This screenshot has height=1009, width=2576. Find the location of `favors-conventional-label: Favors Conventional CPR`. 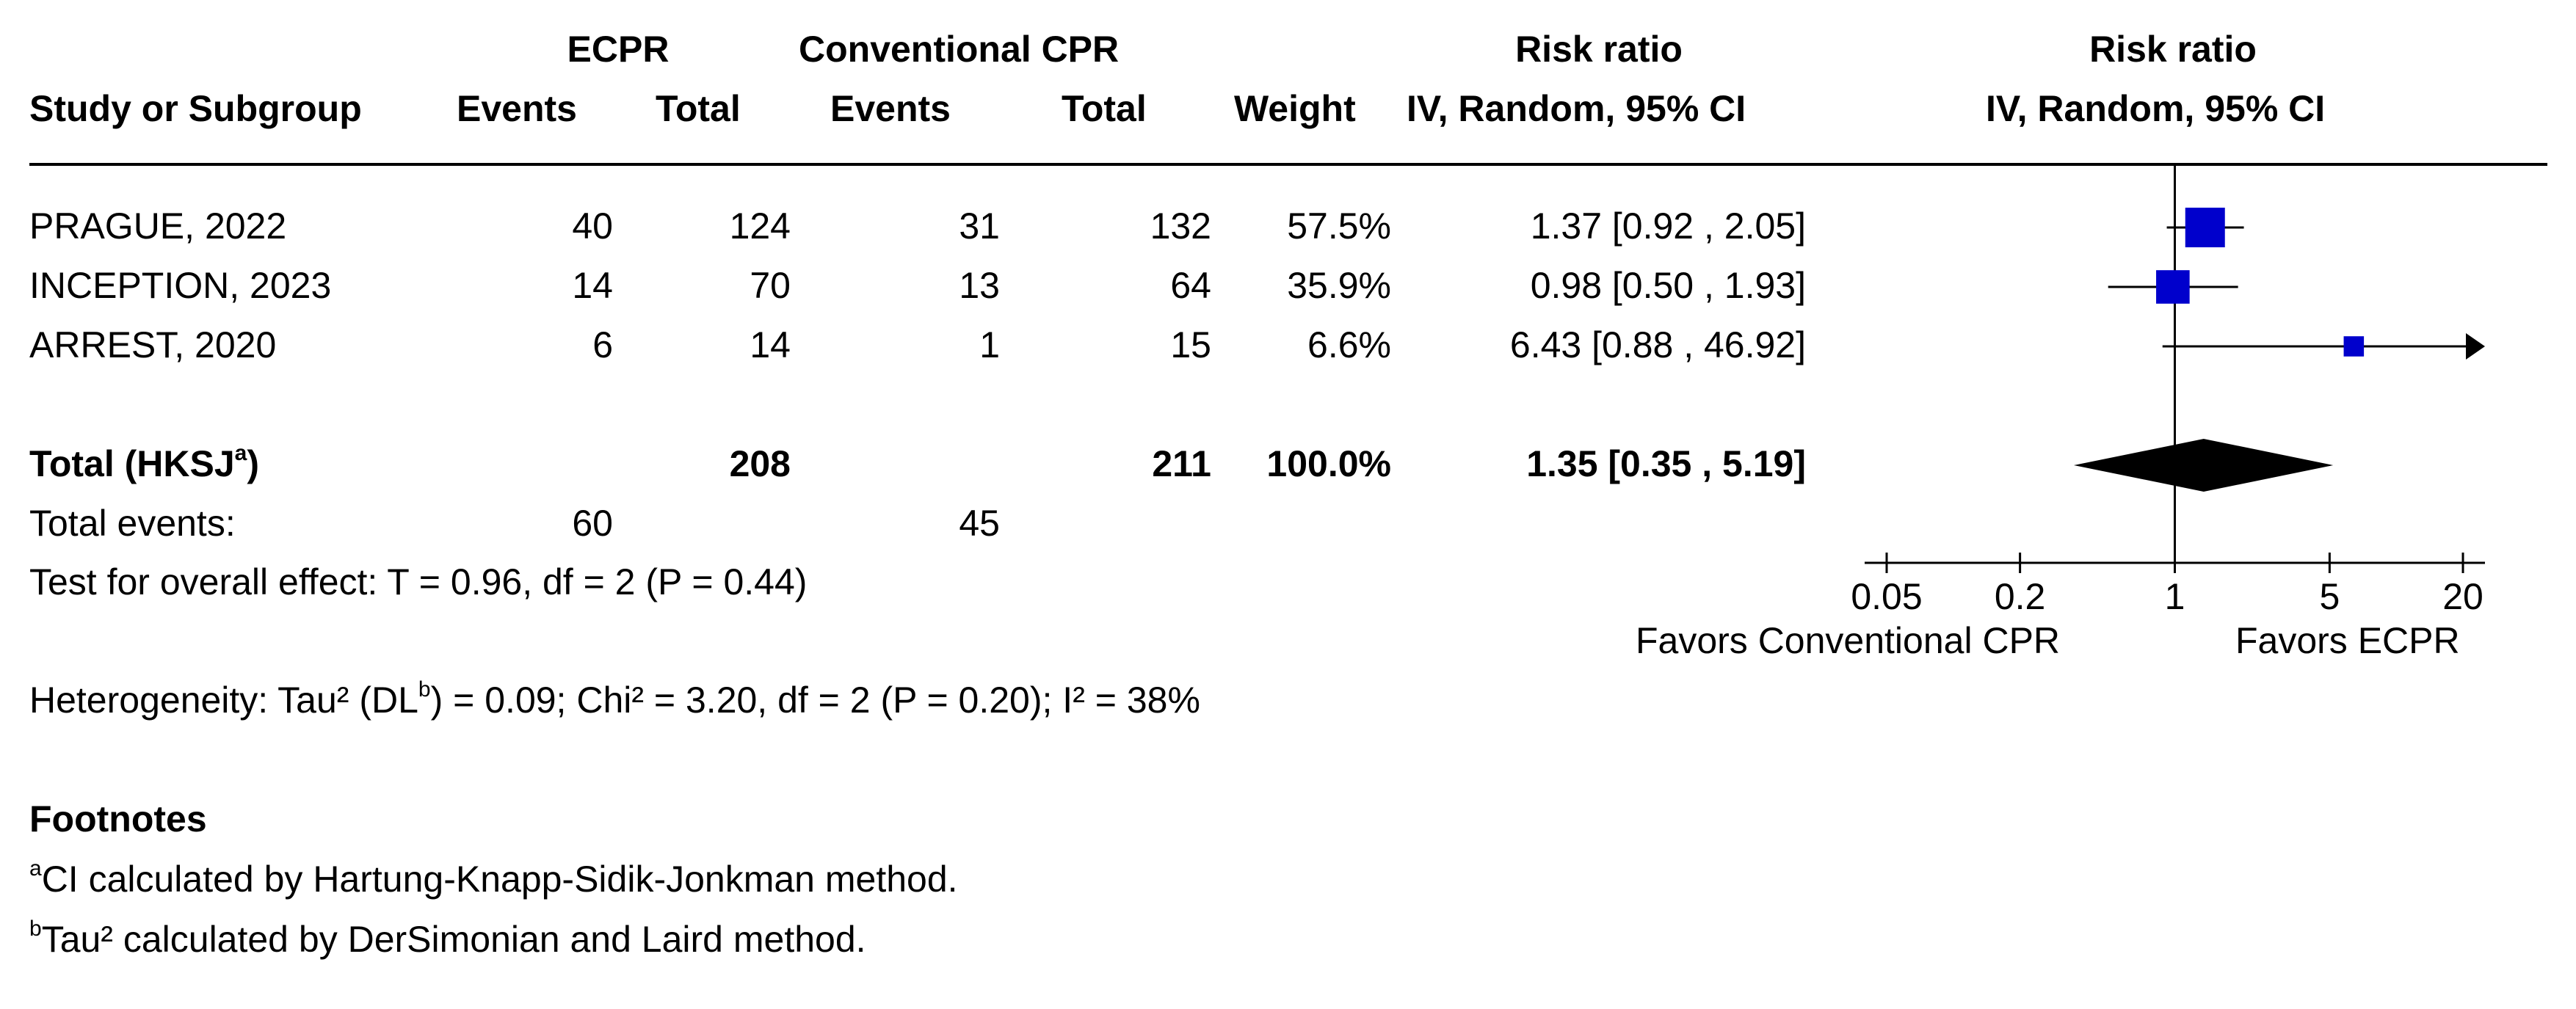

favors-conventional-label: Favors Conventional CPR is located at coordinates (1849, 640).